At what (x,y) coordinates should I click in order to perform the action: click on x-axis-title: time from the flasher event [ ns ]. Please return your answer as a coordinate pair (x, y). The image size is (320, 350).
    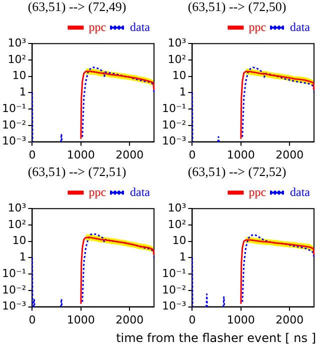
    Looking at the image, I should click on (215, 338).